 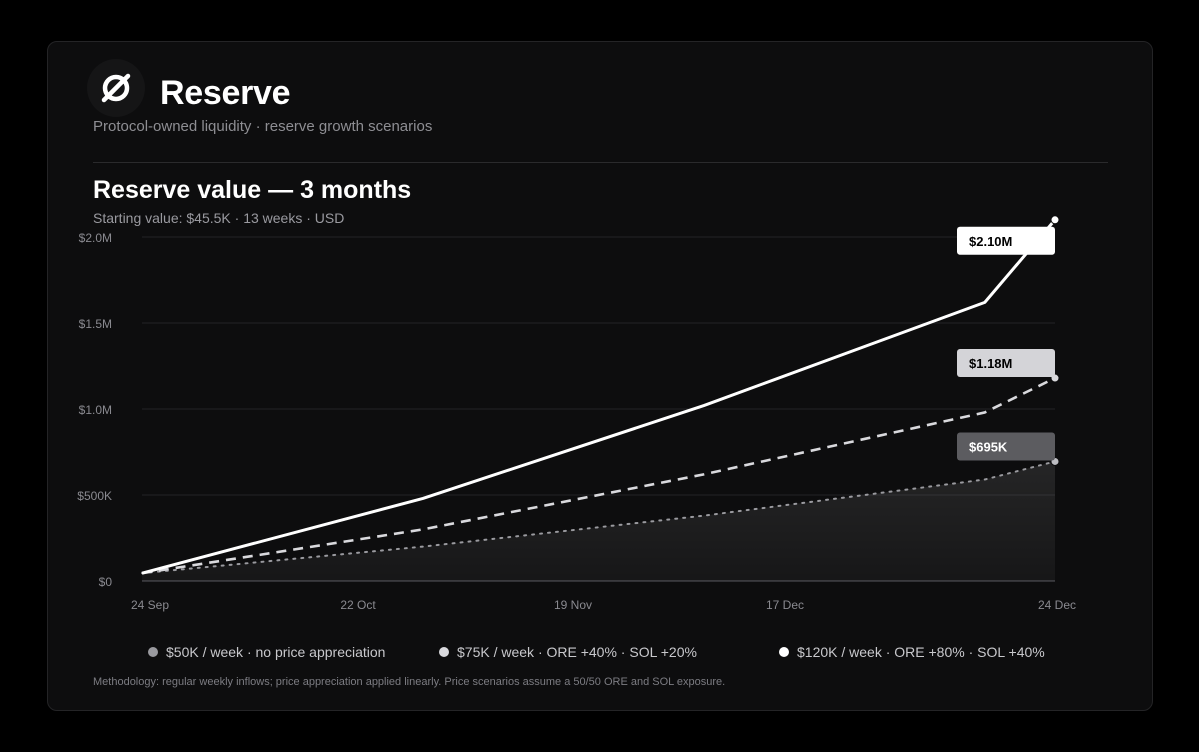 What do you see at coordinates (252, 190) in the screenshot?
I see `chart-title: Reserve value — 3 months` at bounding box center [252, 190].